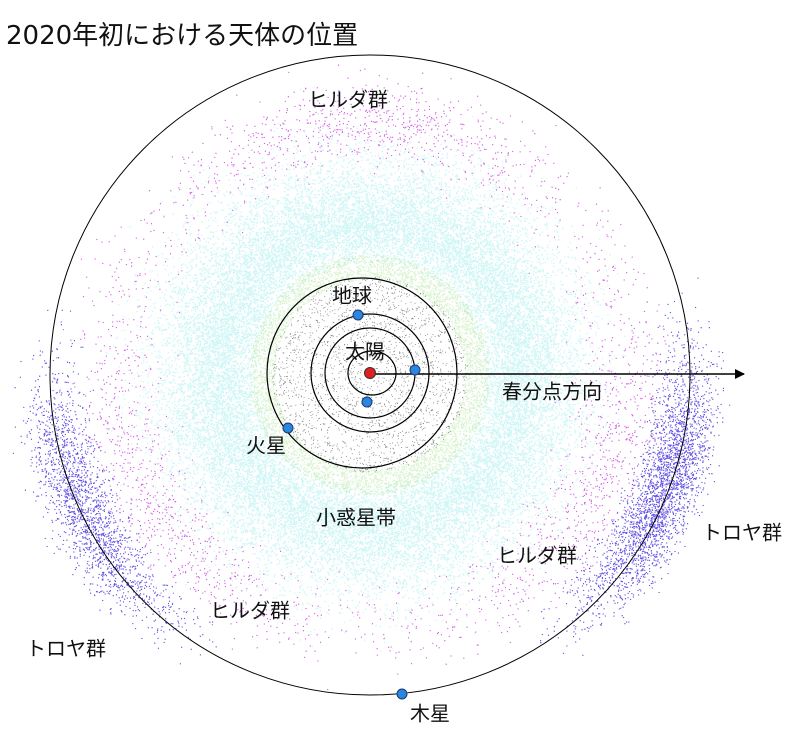 The height and width of the screenshot is (732, 800). I want to click on label: 火星, so click(266, 446).